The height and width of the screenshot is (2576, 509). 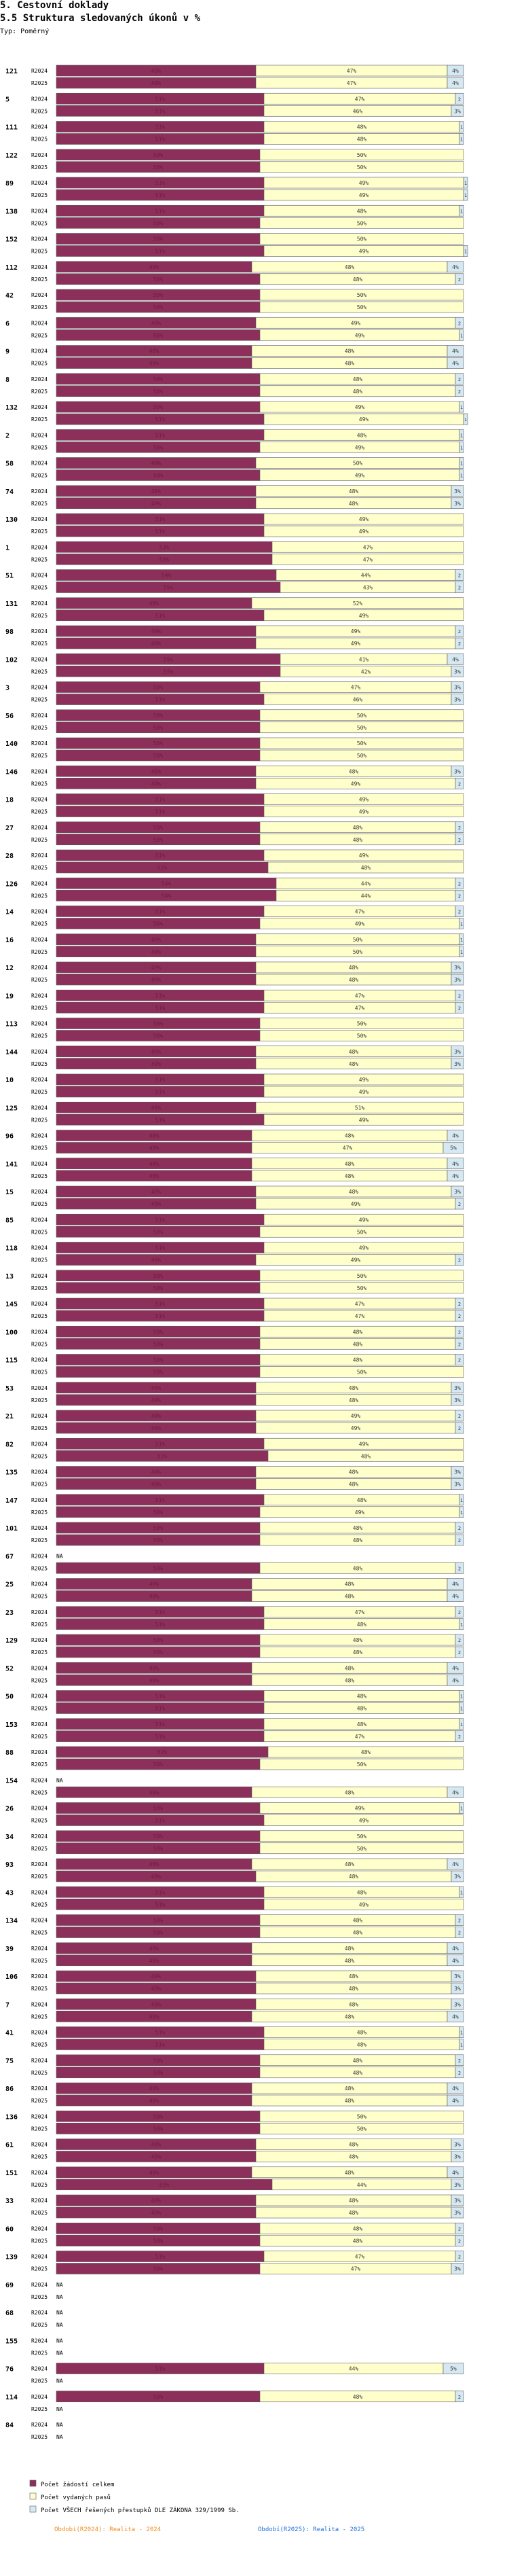 I want to click on group-label: 1, so click(x=7, y=548).